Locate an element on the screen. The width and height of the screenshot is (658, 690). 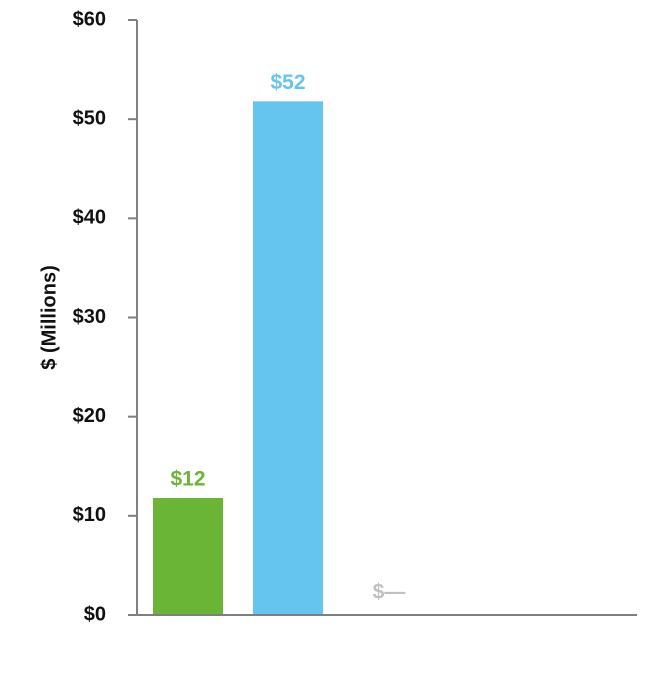
y-axis-title: $ (Millions) is located at coordinates (49, 317).